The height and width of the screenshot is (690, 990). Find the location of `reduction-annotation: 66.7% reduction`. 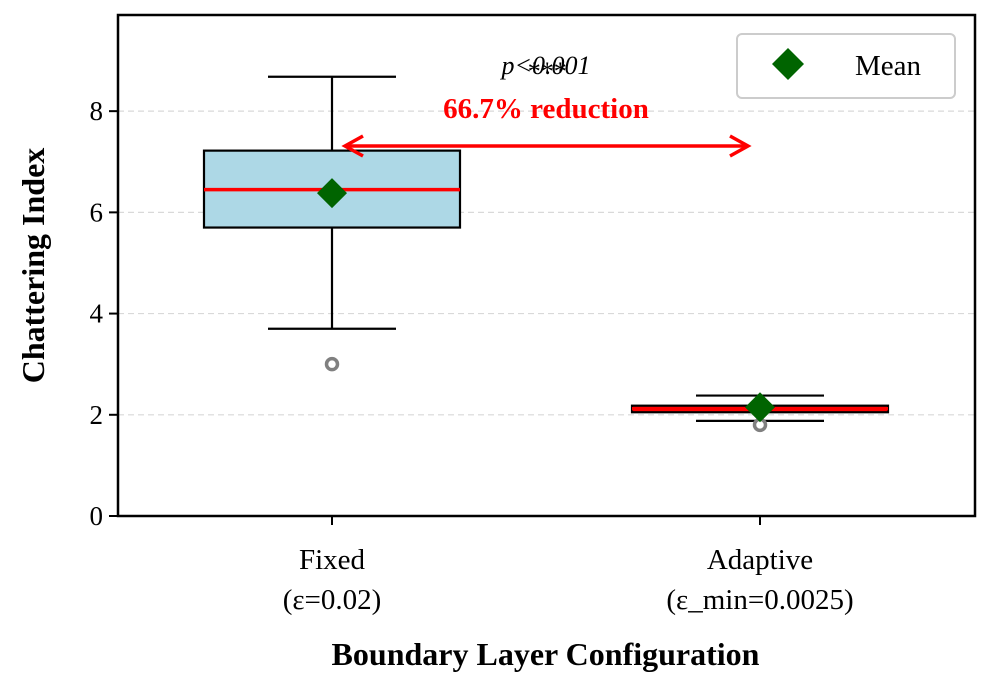

reduction-annotation: 66.7% reduction is located at coordinates (546, 109).